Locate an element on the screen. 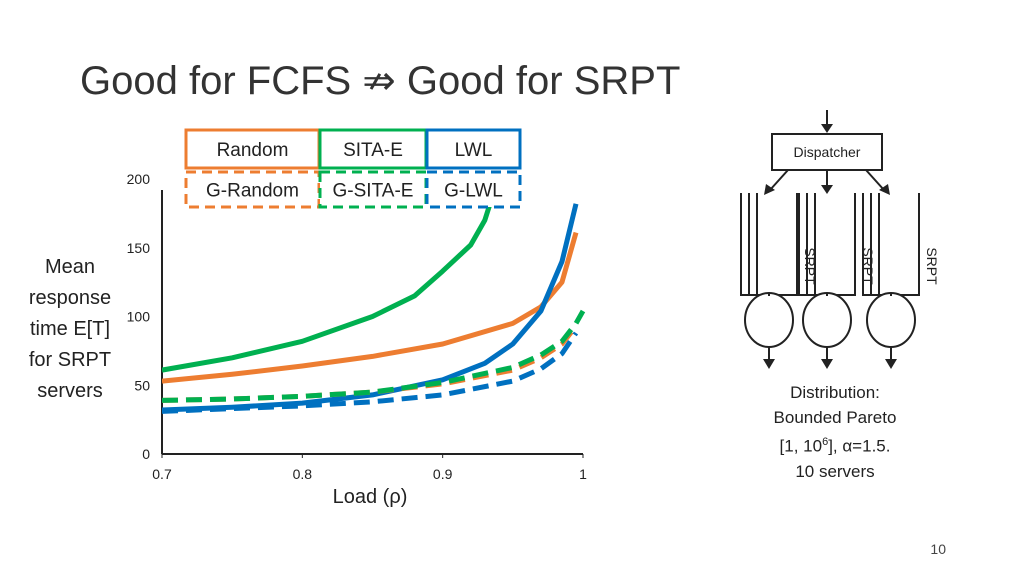  distribution-line: [1, 106], α=1.5. is located at coordinates (835, 444).